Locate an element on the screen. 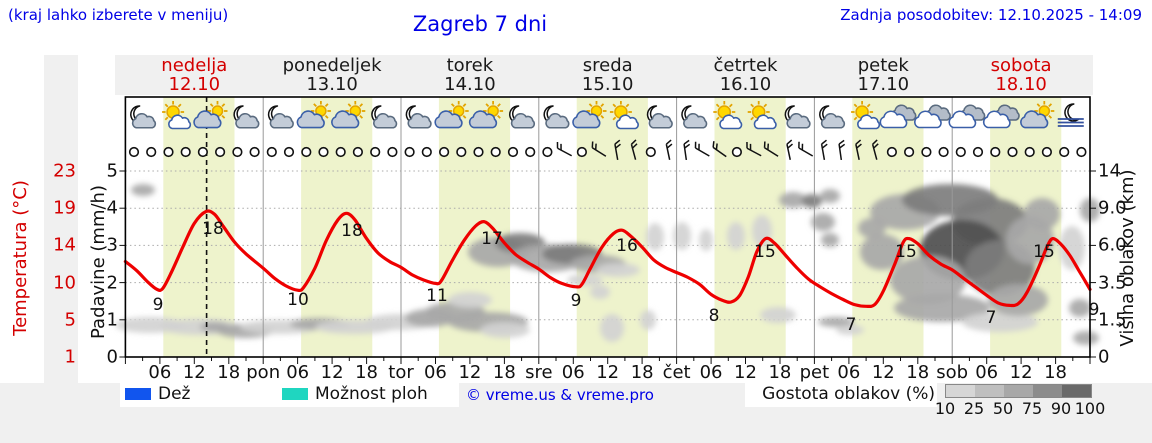  temp-tick-label: 14 is located at coordinates (64, 245).